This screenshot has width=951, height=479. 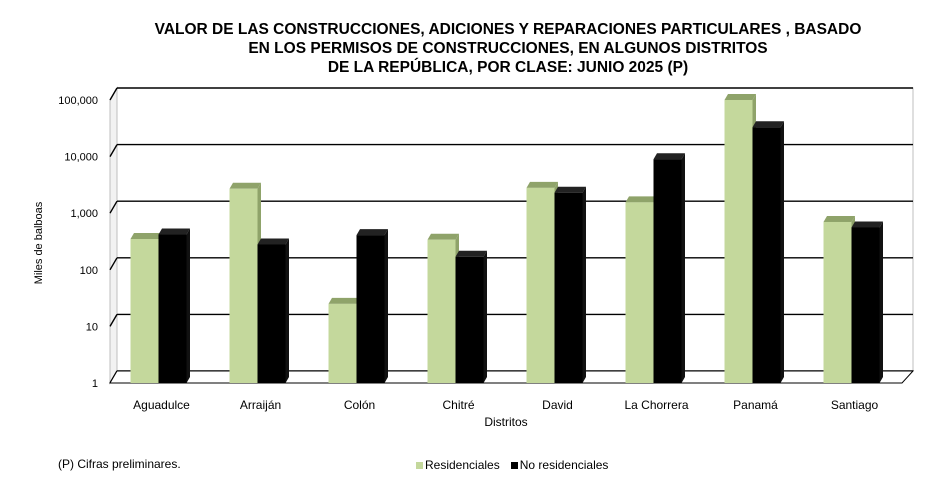 What do you see at coordinates (514, 465) in the screenshot?
I see `legend-swatch-no-residenciales` at bounding box center [514, 465].